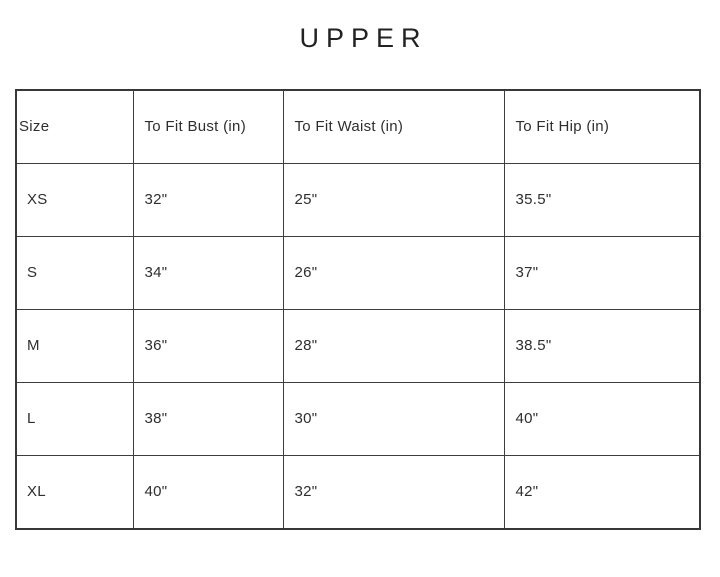 The width and height of the screenshot is (720, 577). Describe the element at coordinates (208, 492) in the screenshot. I see `cell-bust: 40"` at that location.